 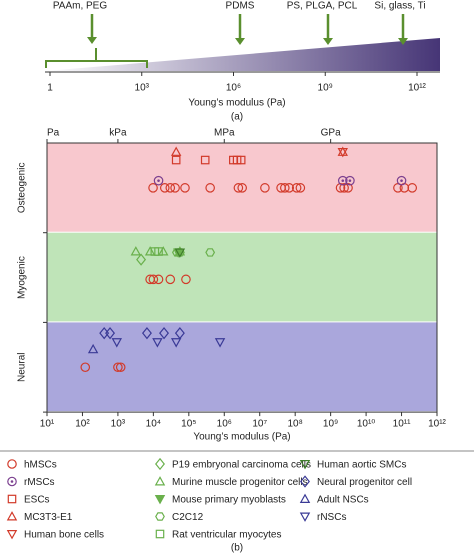 What do you see at coordinates (331, 517) in the screenshot?
I see `legend-label: rNSCs` at bounding box center [331, 517].